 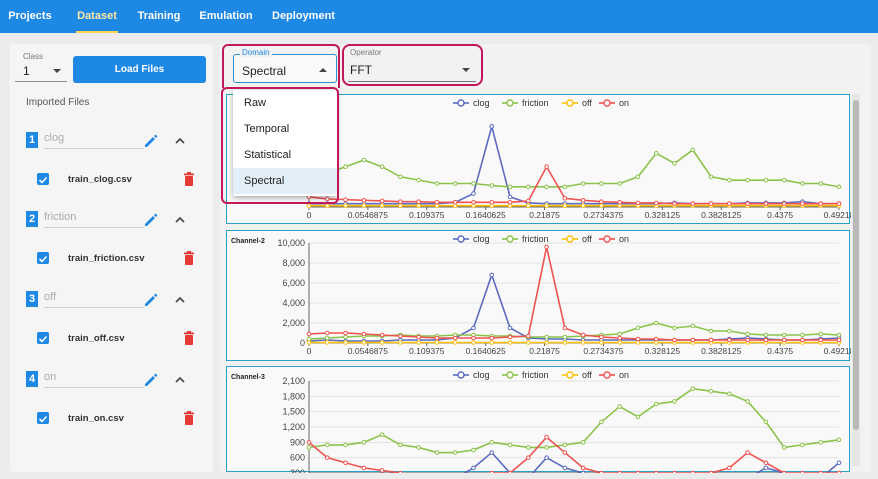 I want to click on legend-label: off, so click(x=587, y=103).